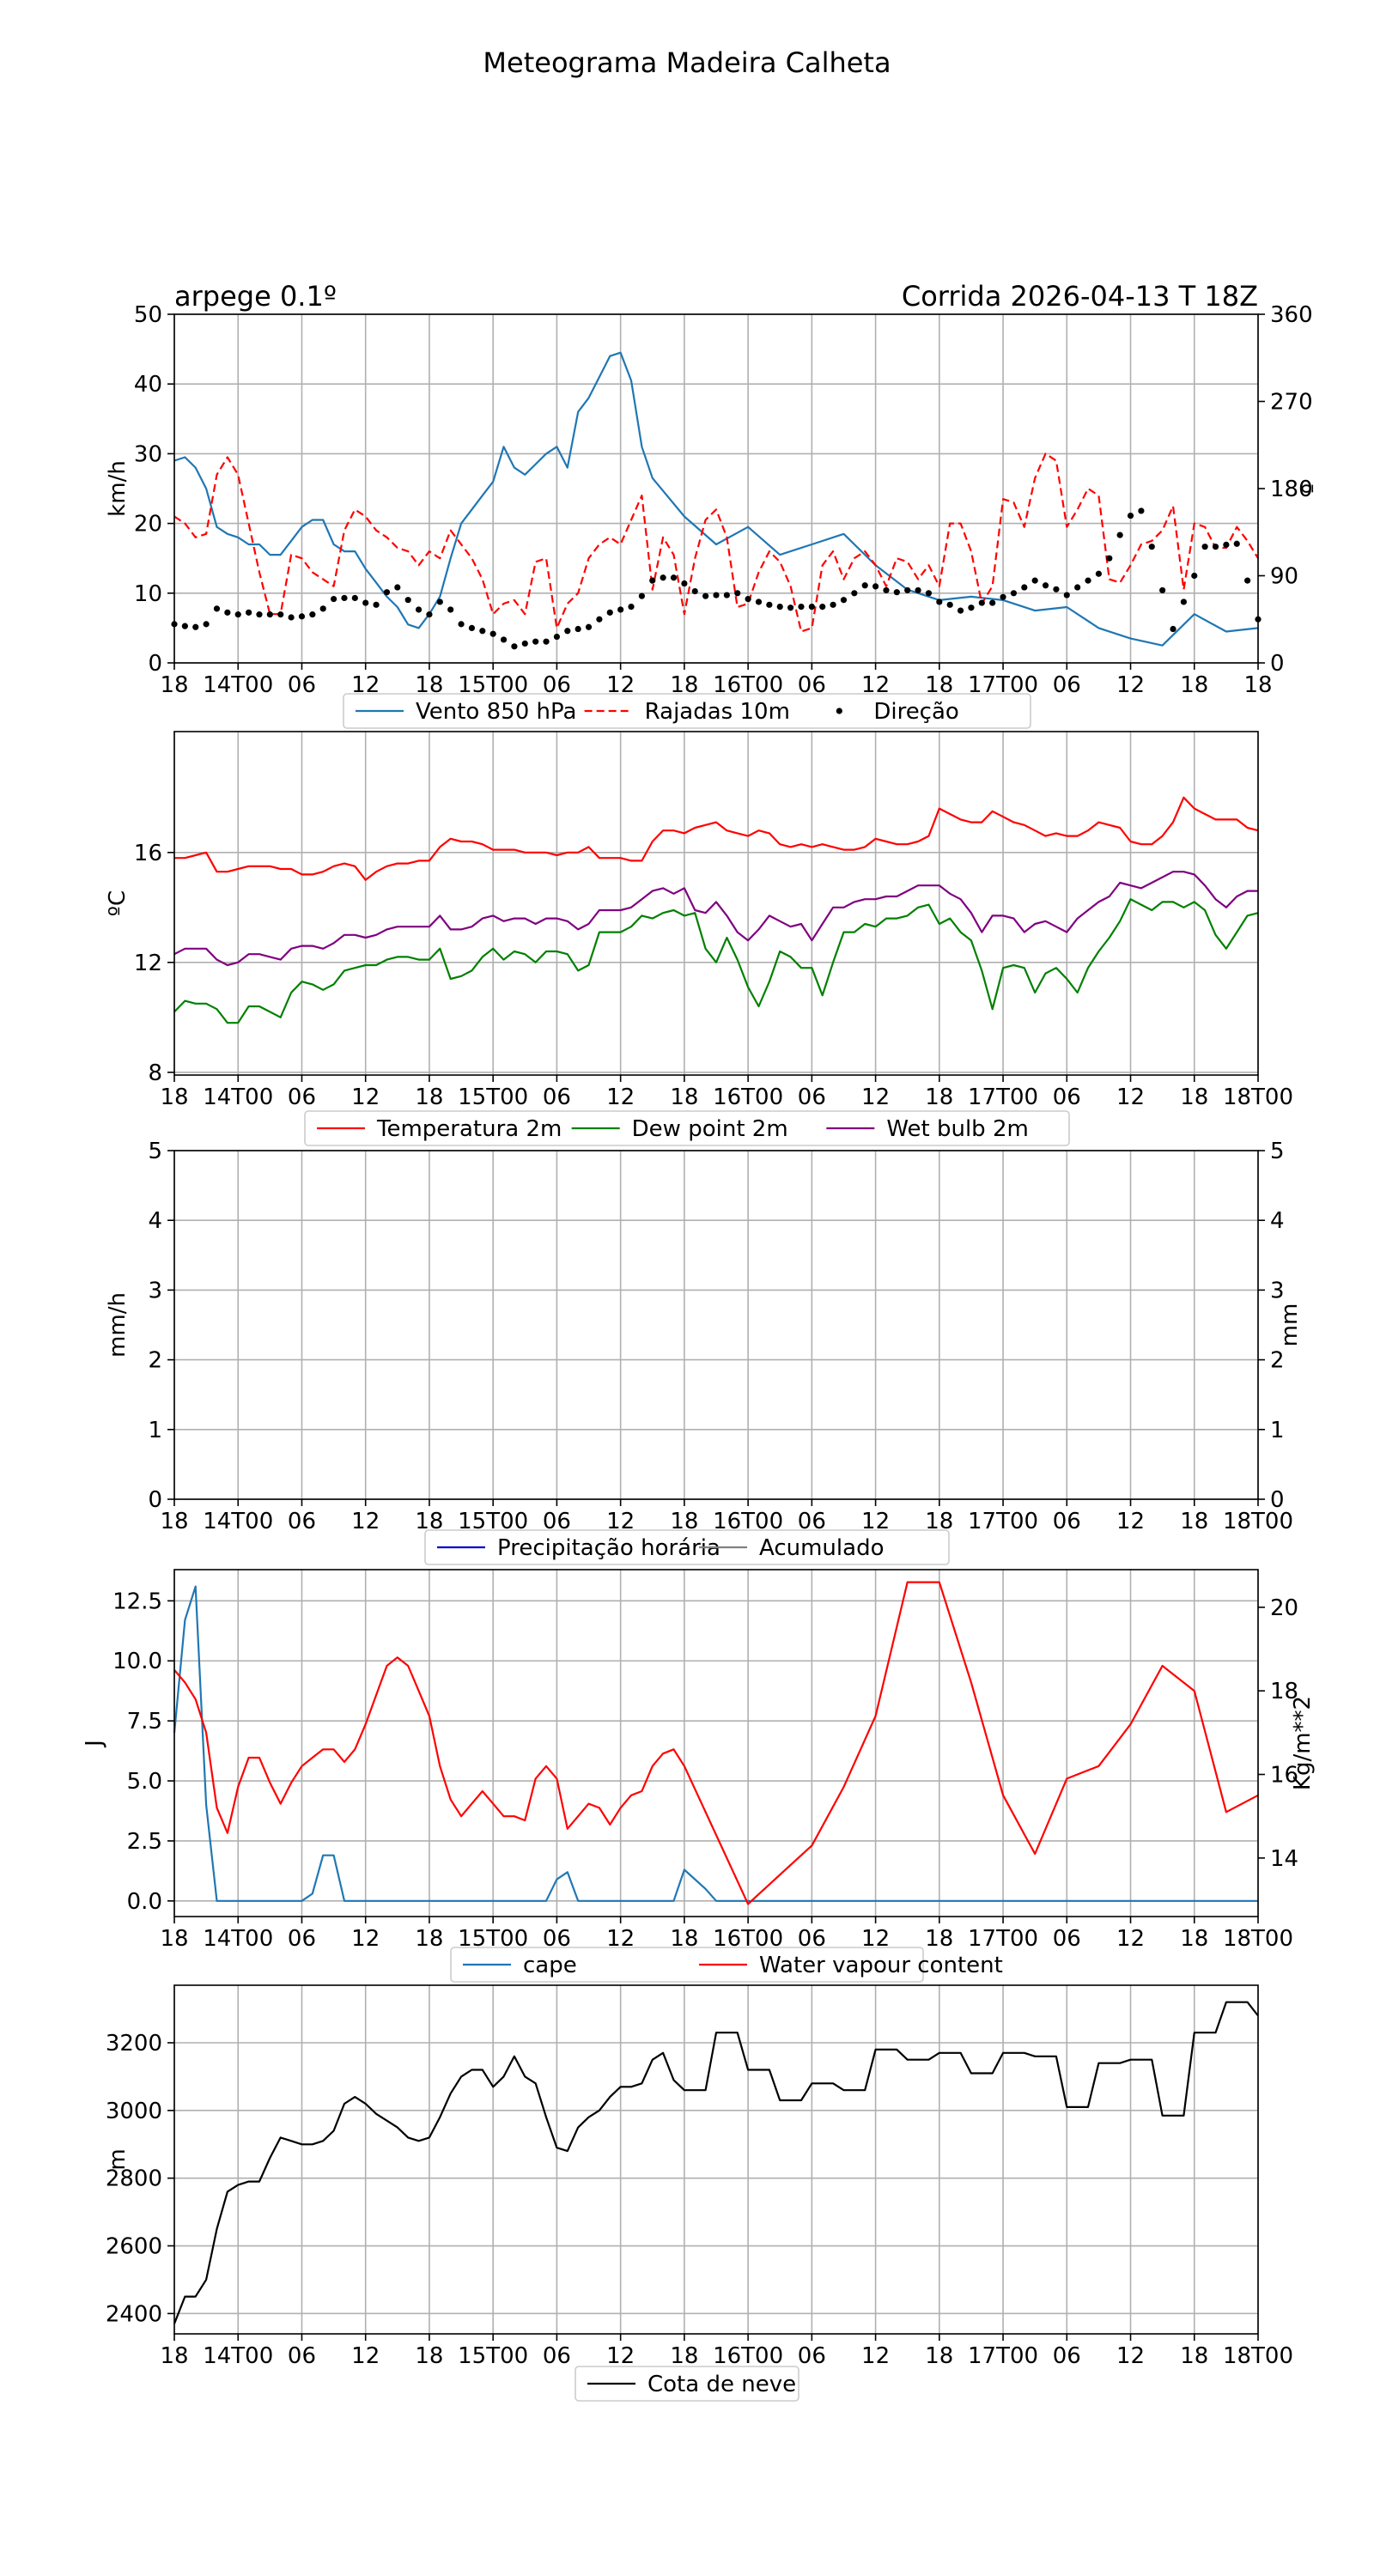 The height and width of the screenshot is (2576, 1374). What do you see at coordinates (118, 488) in the screenshot?
I see `y-axis-label: km/h` at bounding box center [118, 488].